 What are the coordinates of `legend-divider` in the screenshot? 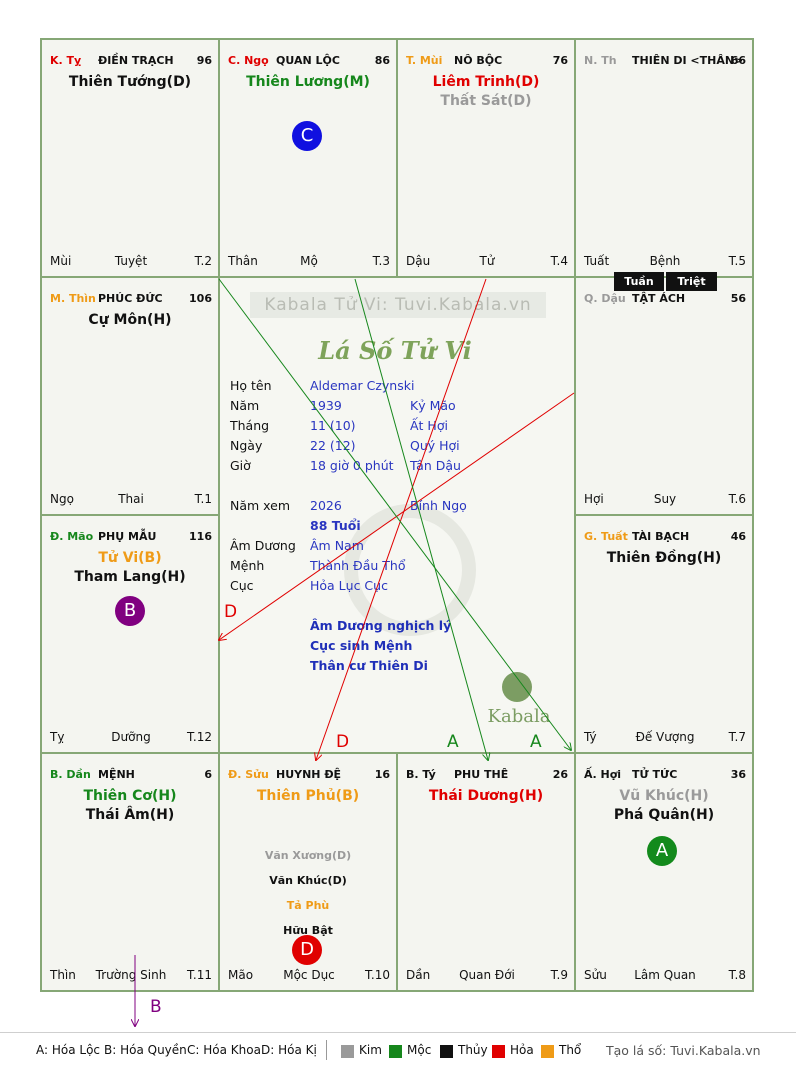 It's located at (398, 1032).